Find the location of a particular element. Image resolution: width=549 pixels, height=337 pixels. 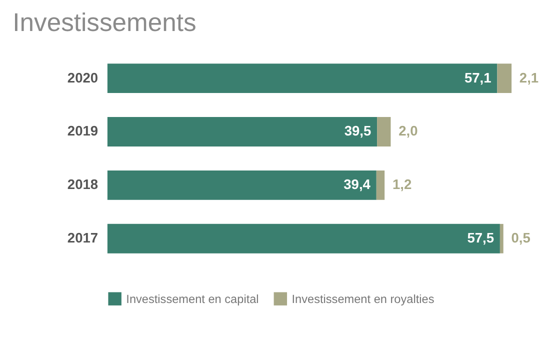

data-label: 39,5 is located at coordinates (358, 131).